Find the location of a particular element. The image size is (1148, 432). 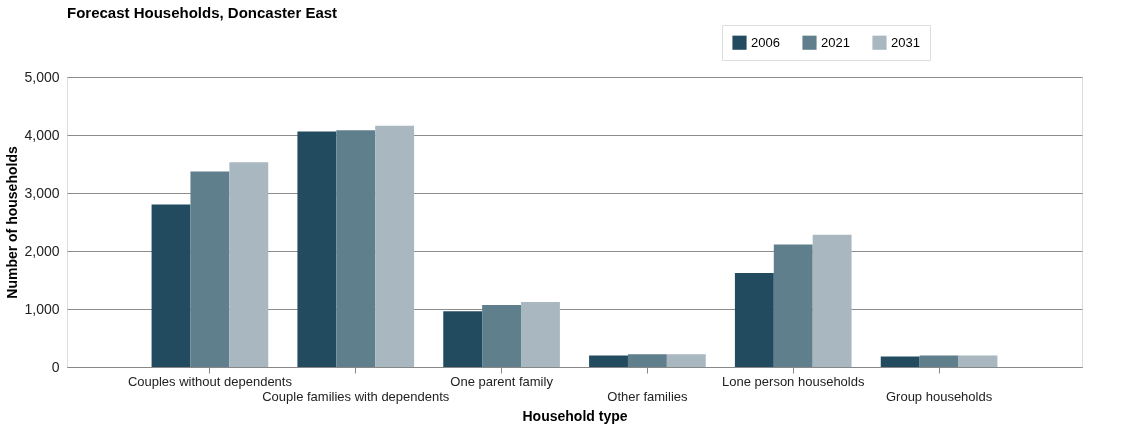

y-tick-label: 3,000 is located at coordinates (42, 192).